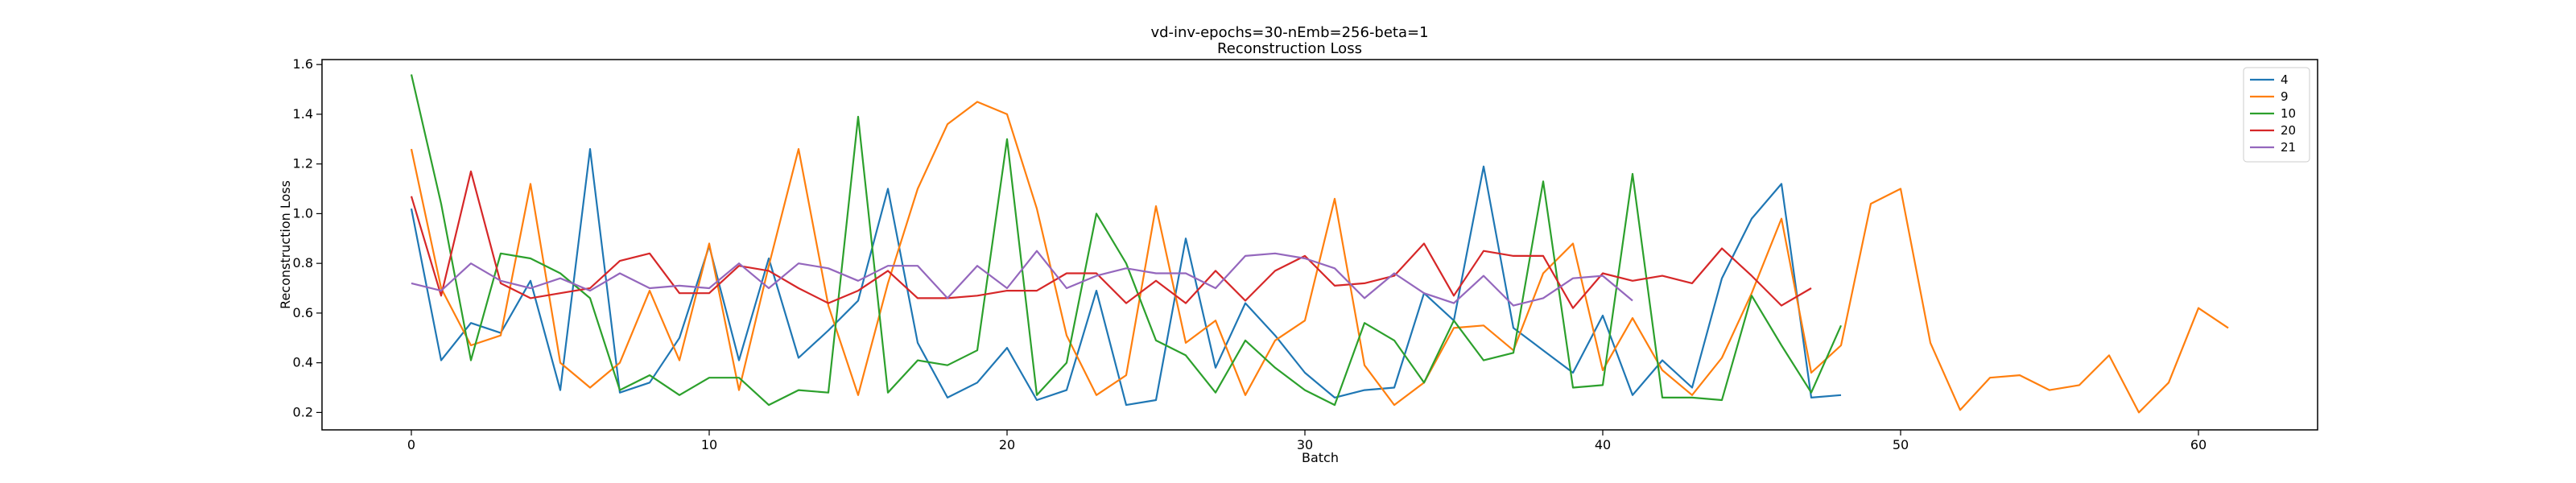 The image size is (2576, 483). I want to click on y-axis: 0.2 0.4 0.6 0.8 1.0 1.2 1.4 1.6, so click(307, 237).